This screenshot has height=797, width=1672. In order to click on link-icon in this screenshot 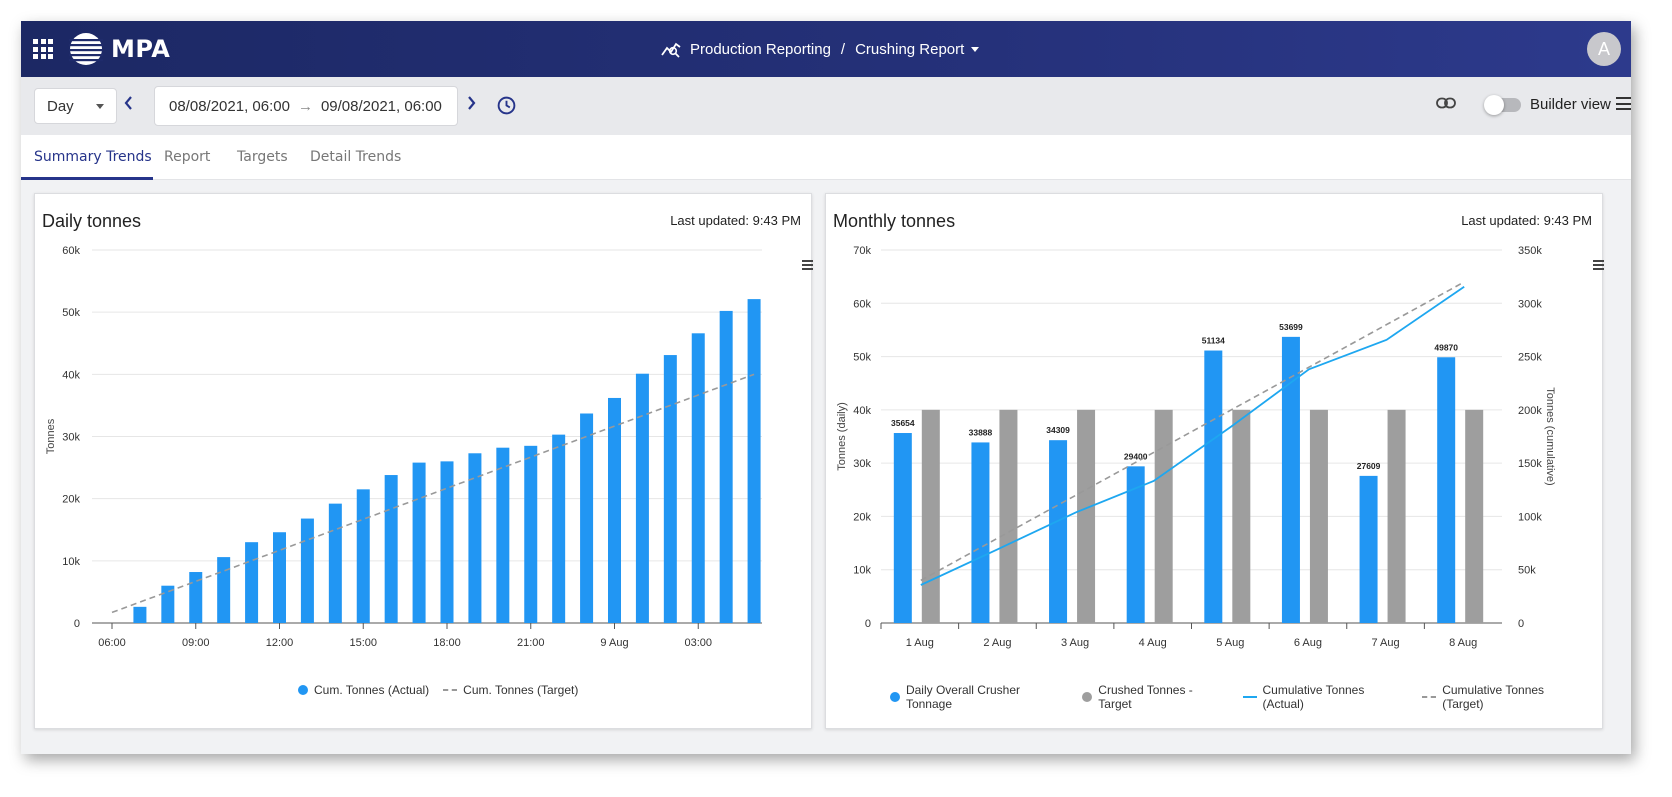, I will do `click(1446, 103)`.